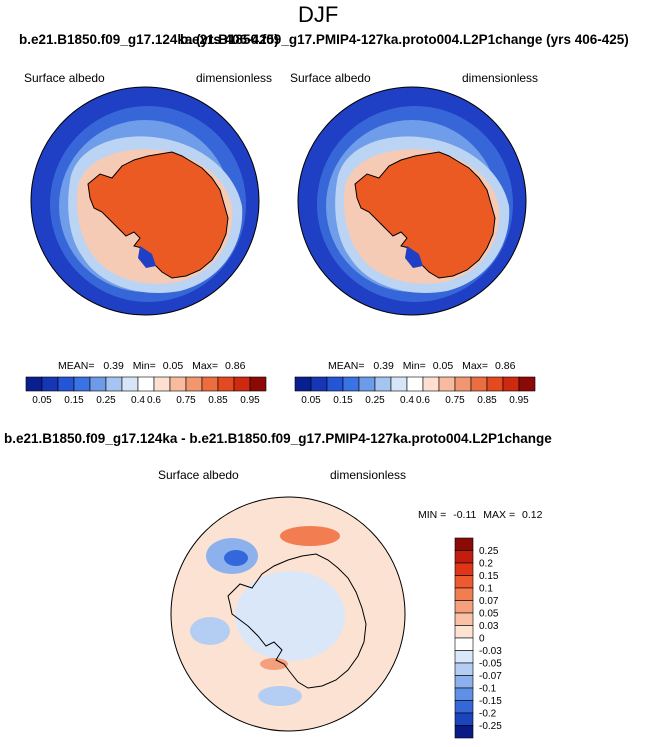 The width and height of the screenshot is (647, 747). What do you see at coordinates (490, 664) in the screenshot?
I see `colorbar-tick-label: -0.05` at bounding box center [490, 664].